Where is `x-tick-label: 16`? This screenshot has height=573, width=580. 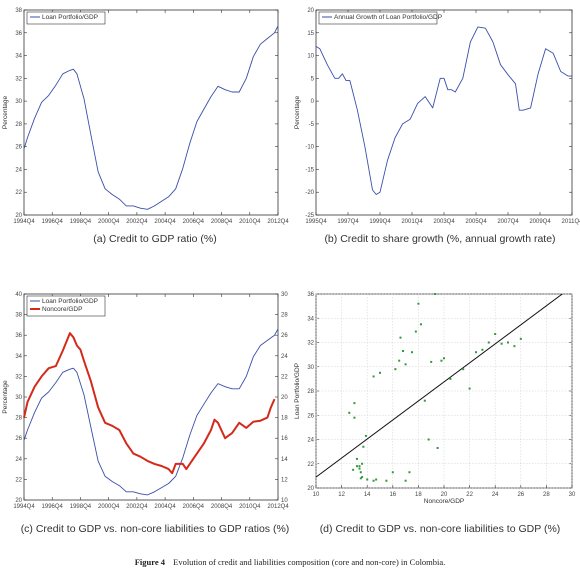
x-tick-label: 16 is located at coordinates (392, 495).